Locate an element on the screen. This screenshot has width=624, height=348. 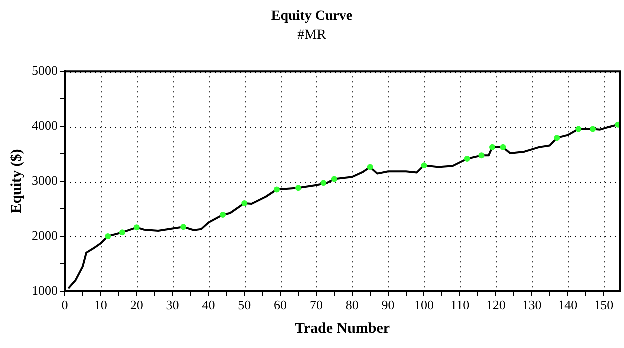
x-tick-label: 80 is located at coordinates (352, 305).